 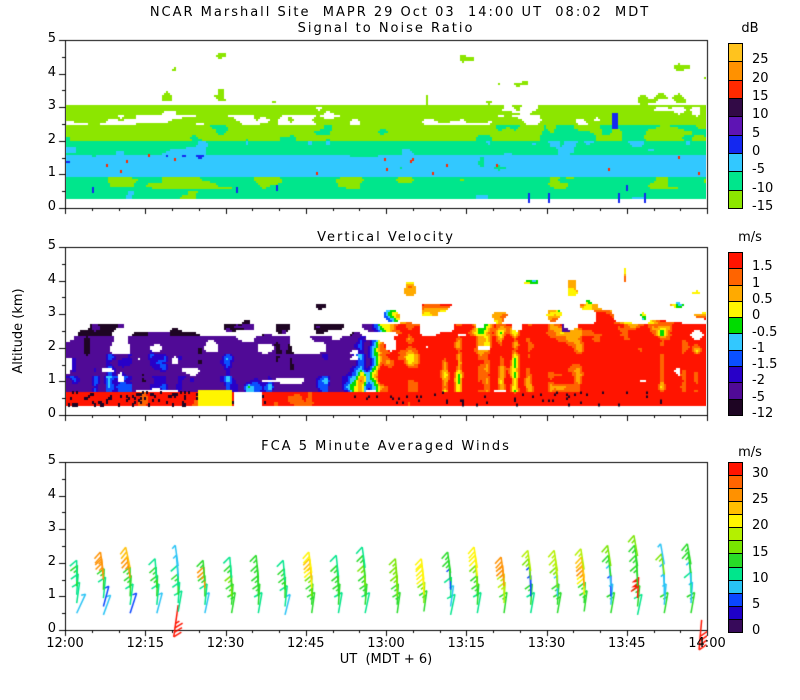 I want to click on colorbar-label: 30, so click(x=760, y=474).